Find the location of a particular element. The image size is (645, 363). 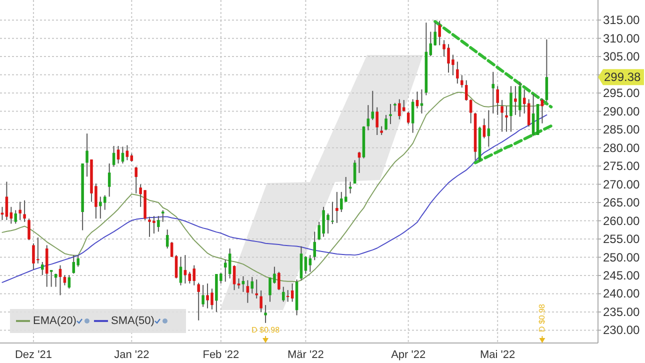

y-tick-label: 295.00 is located at coordinates (621, 93).